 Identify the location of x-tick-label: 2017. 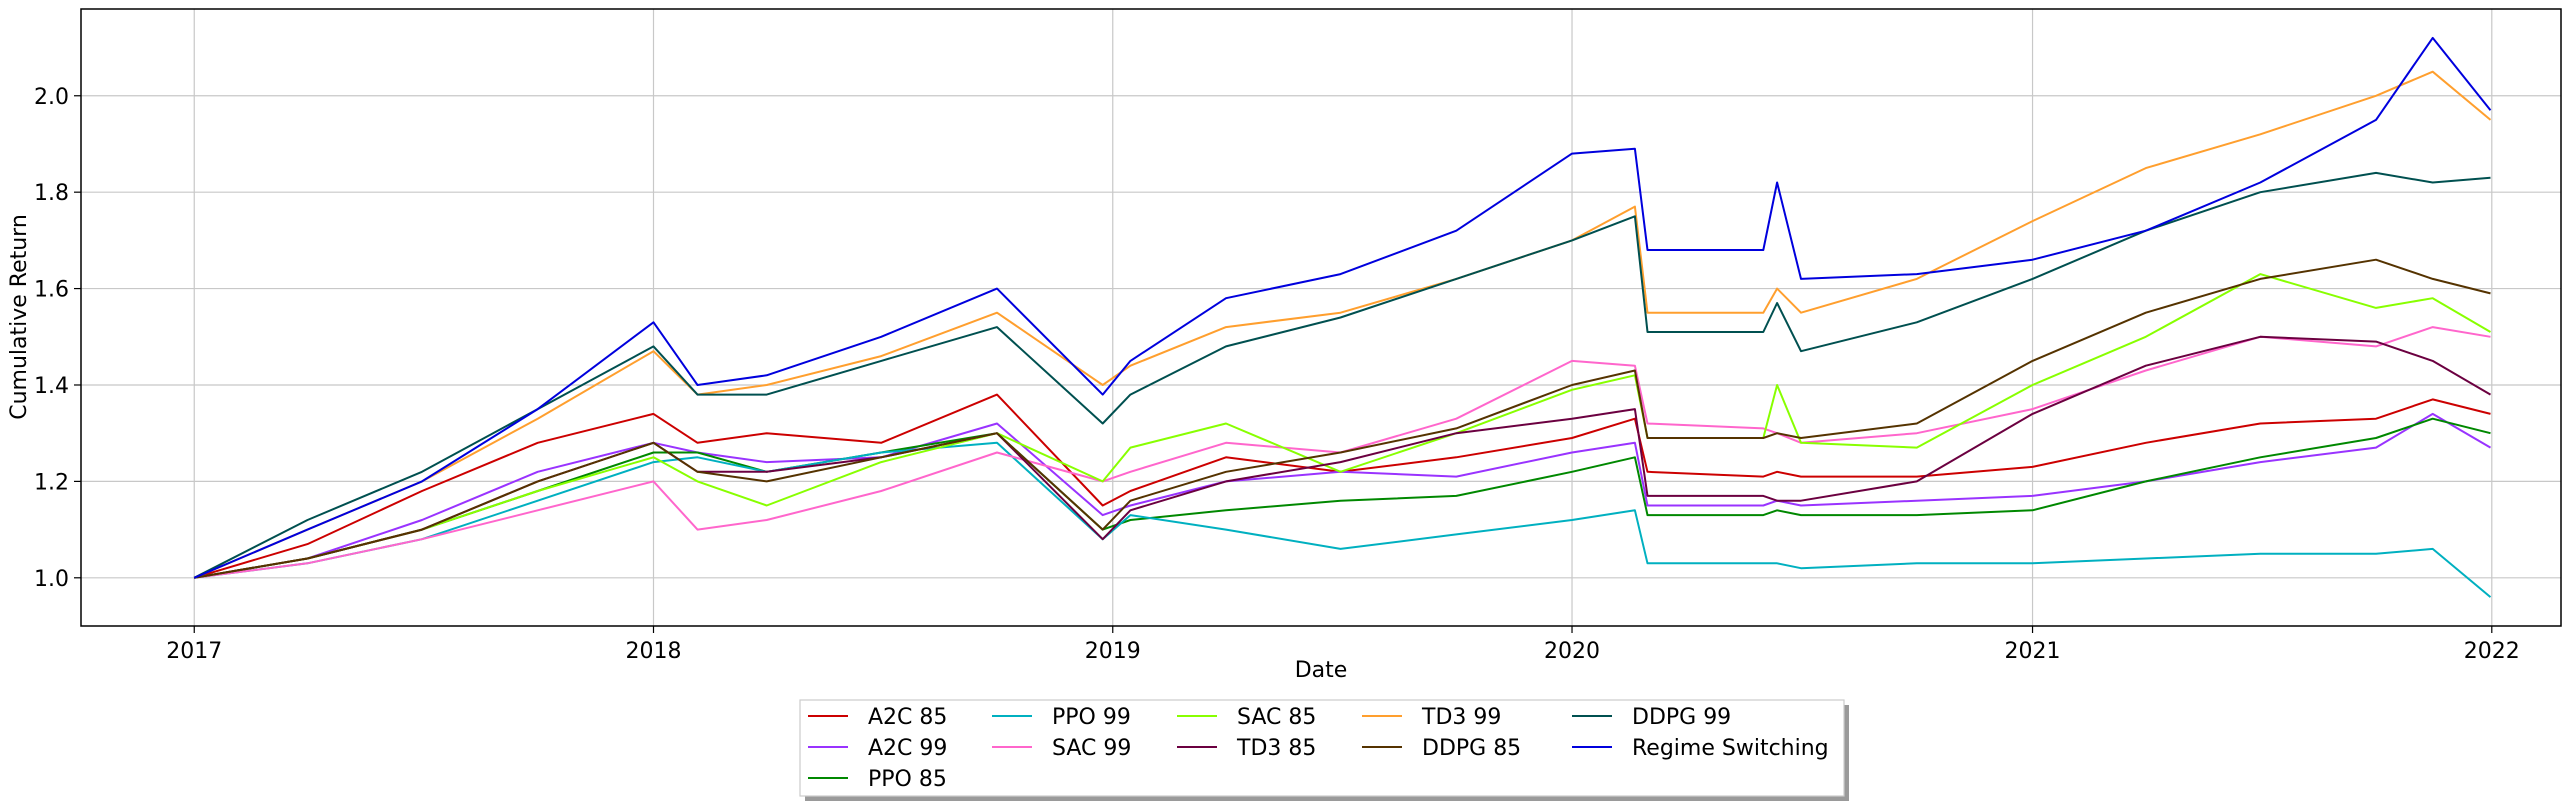
(194, 651).